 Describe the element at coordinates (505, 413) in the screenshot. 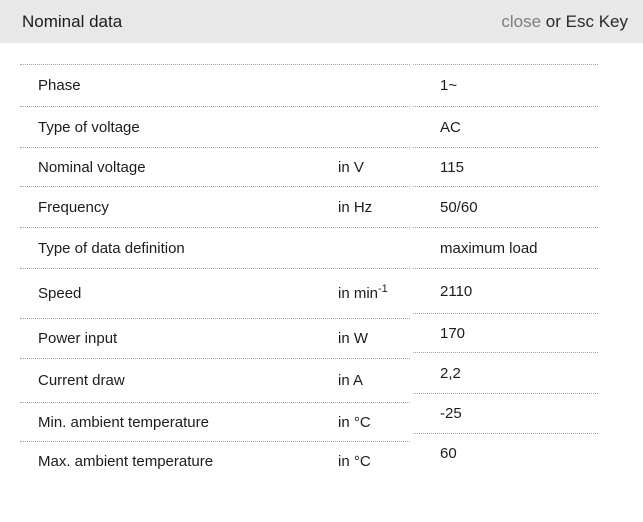

I see `table-row-value: -25` at that location.